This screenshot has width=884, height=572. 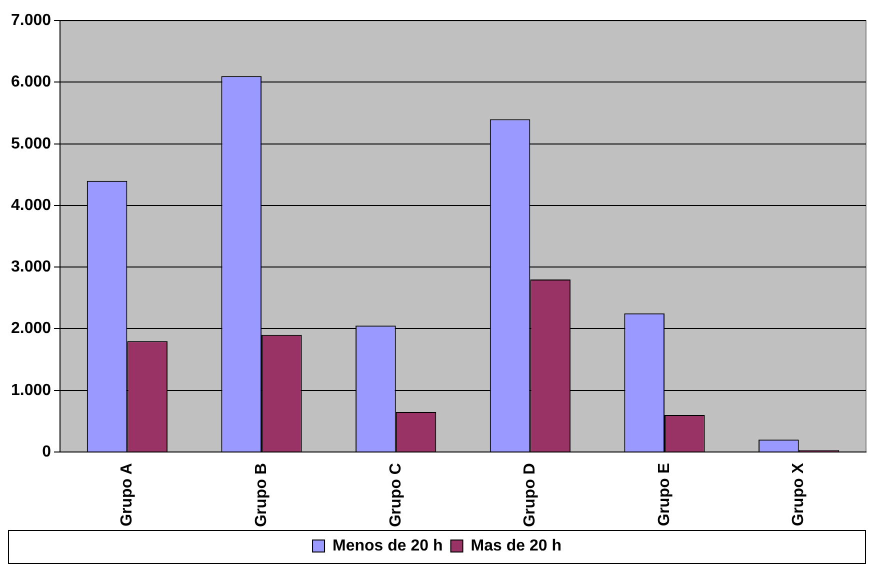 What do you see at coordinates (261, 495) in the screenshot?
I see `x-tick-label: Grupo B` at bounding box center [261, 495].